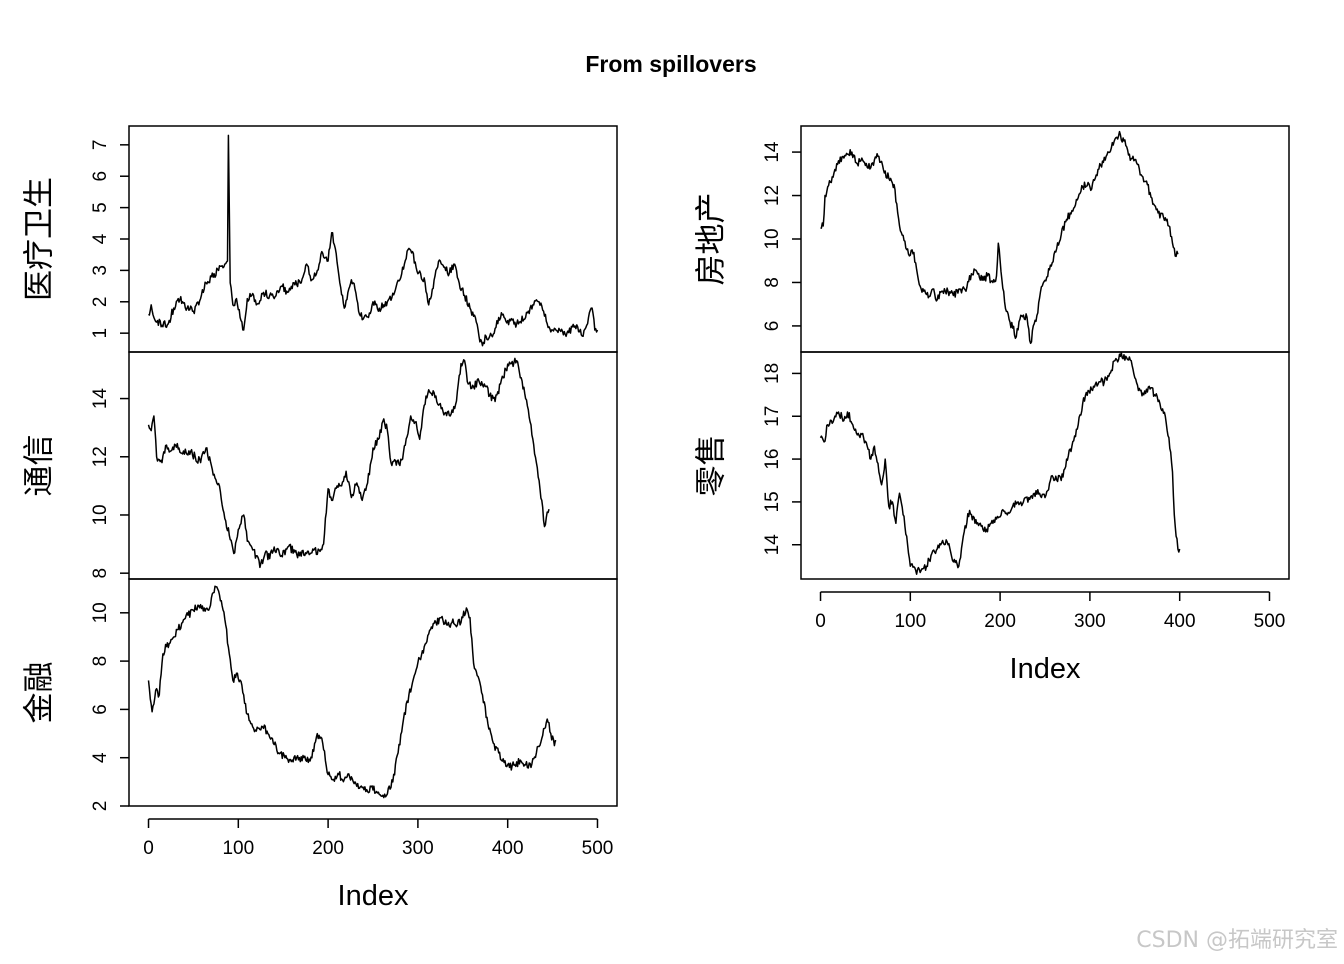 The image size is (1344, 964). What do you see at coordinates (40, 239) in the screenshot?
I see `panel-label-1: 医疗卫生` at bounding box center [40, 239].